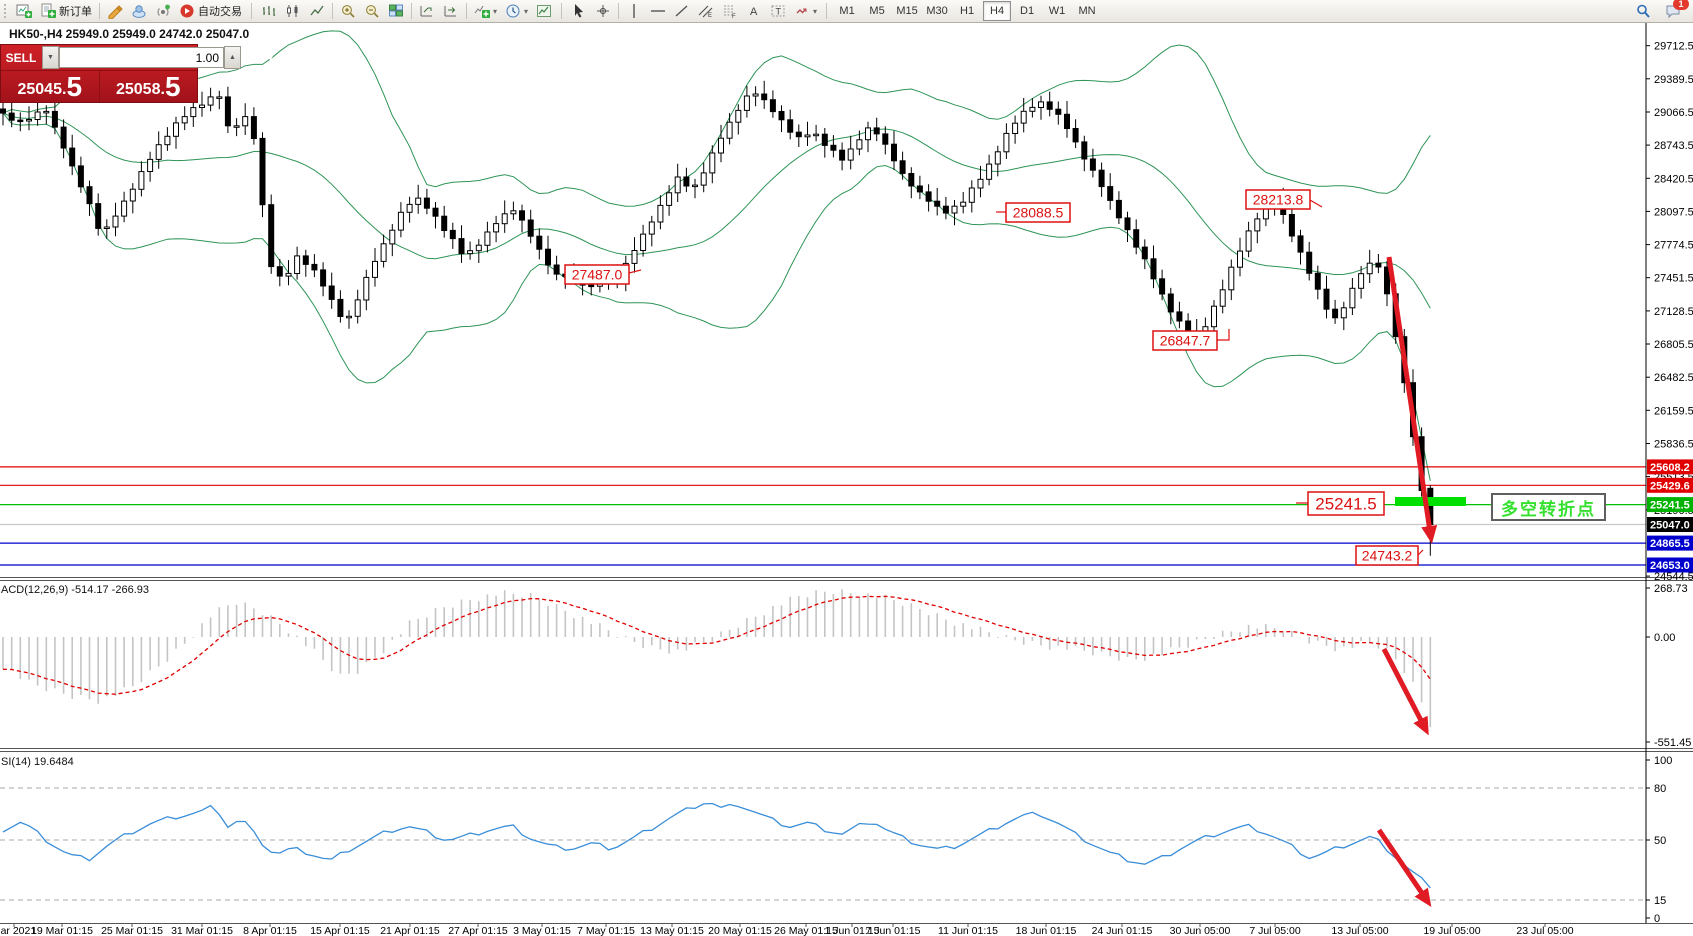 The image size is (1693, 936). I want to click on time-axis-label: 20 May 01:15, so click(740, 930).